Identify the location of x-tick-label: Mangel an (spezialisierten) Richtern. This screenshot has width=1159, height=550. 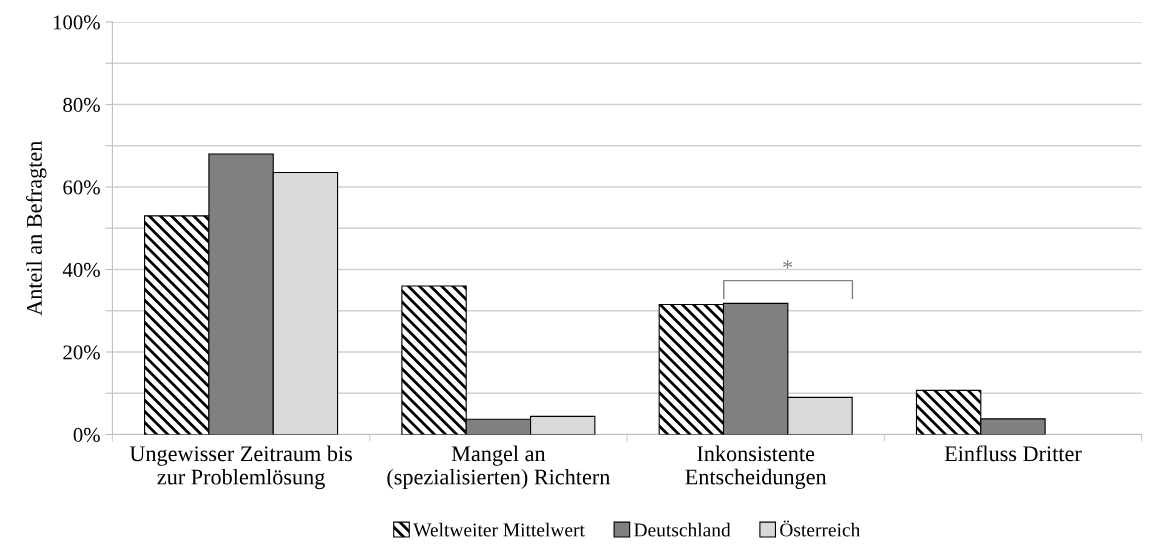
(499, 467).